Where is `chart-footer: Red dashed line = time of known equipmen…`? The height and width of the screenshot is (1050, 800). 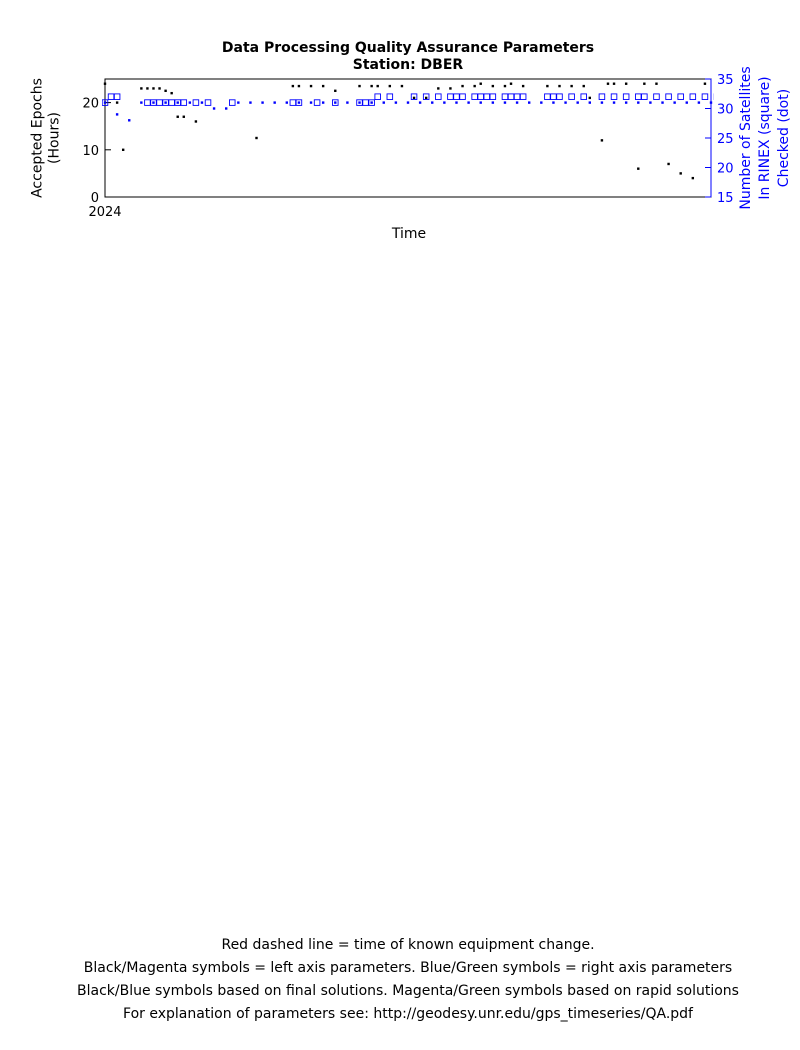
chart-footer: Red dashed line = time of known equipmen… is located at coordinates (408, 979).